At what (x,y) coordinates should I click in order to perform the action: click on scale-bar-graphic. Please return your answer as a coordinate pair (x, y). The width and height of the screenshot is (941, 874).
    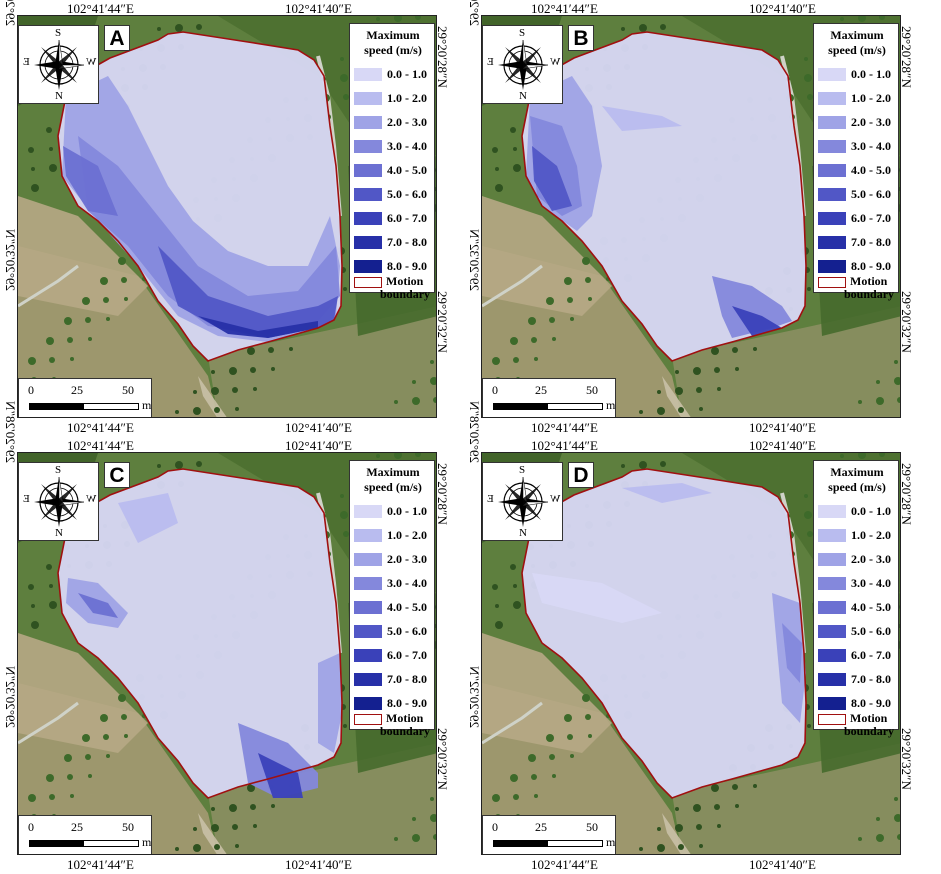
    Looking at the image, I should click on (84, 406).